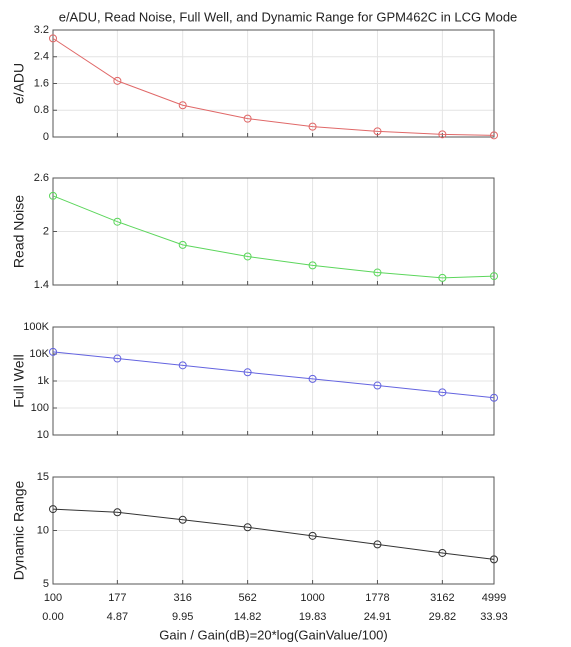  What do you see at coordinates (19, 530) in the screenshot?
I see `y-axis-label: Dynamic Range` at bounding box center [19, 530].